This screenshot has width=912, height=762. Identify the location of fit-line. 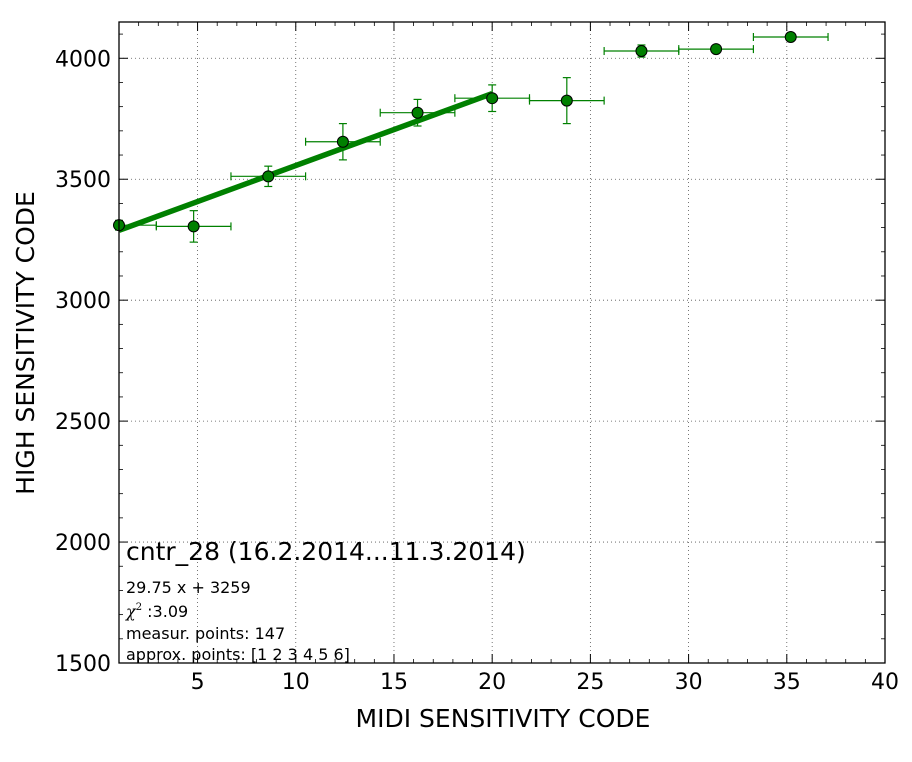
(306, 162).